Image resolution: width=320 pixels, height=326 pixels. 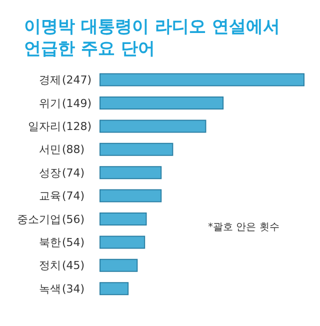 I want to click on data-label: (34), so click(x=73, y=289).